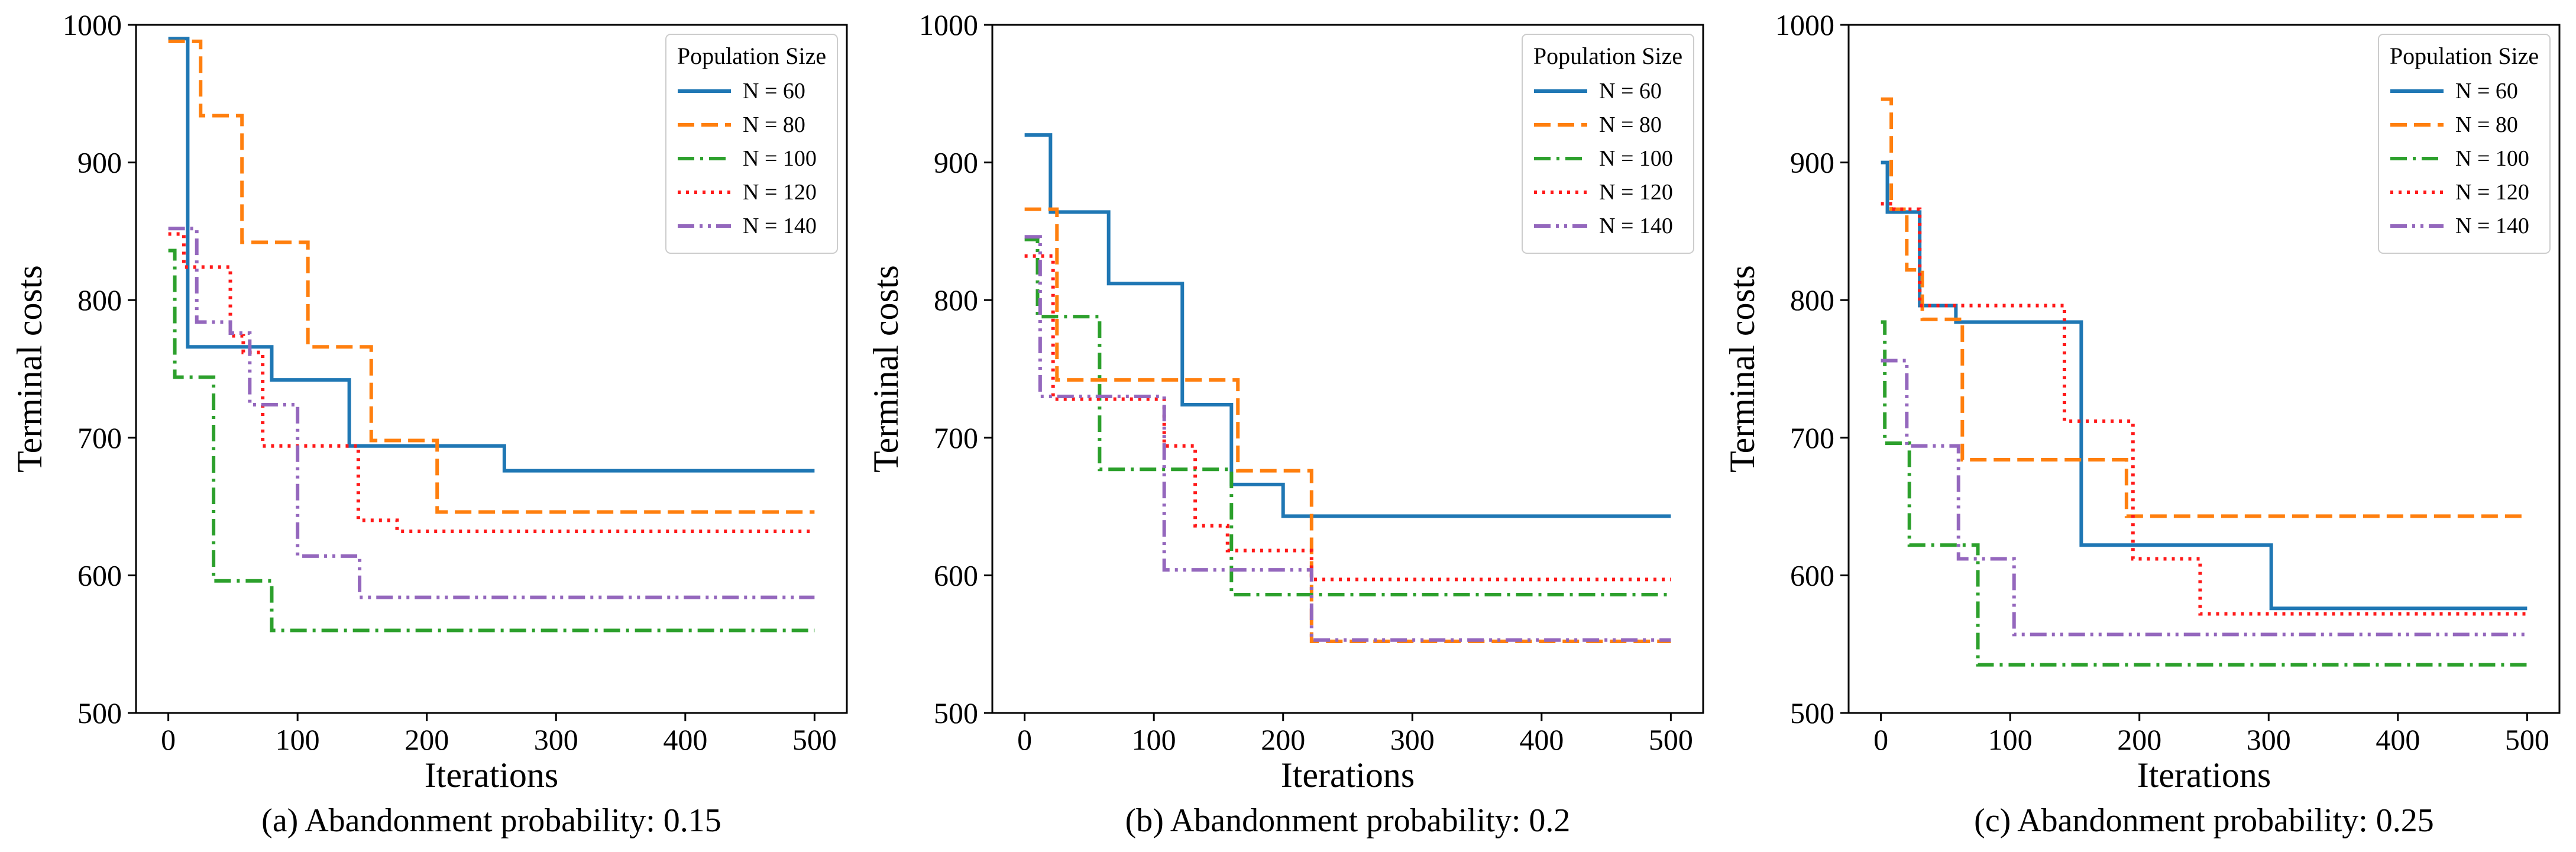 The image size is (2576, 852). What do you see at coordinates (1348, 820) in the screenshot?
I see `panel-caption: (b) Abandonment probability: 0.2` at bounding box center [1348, 820].